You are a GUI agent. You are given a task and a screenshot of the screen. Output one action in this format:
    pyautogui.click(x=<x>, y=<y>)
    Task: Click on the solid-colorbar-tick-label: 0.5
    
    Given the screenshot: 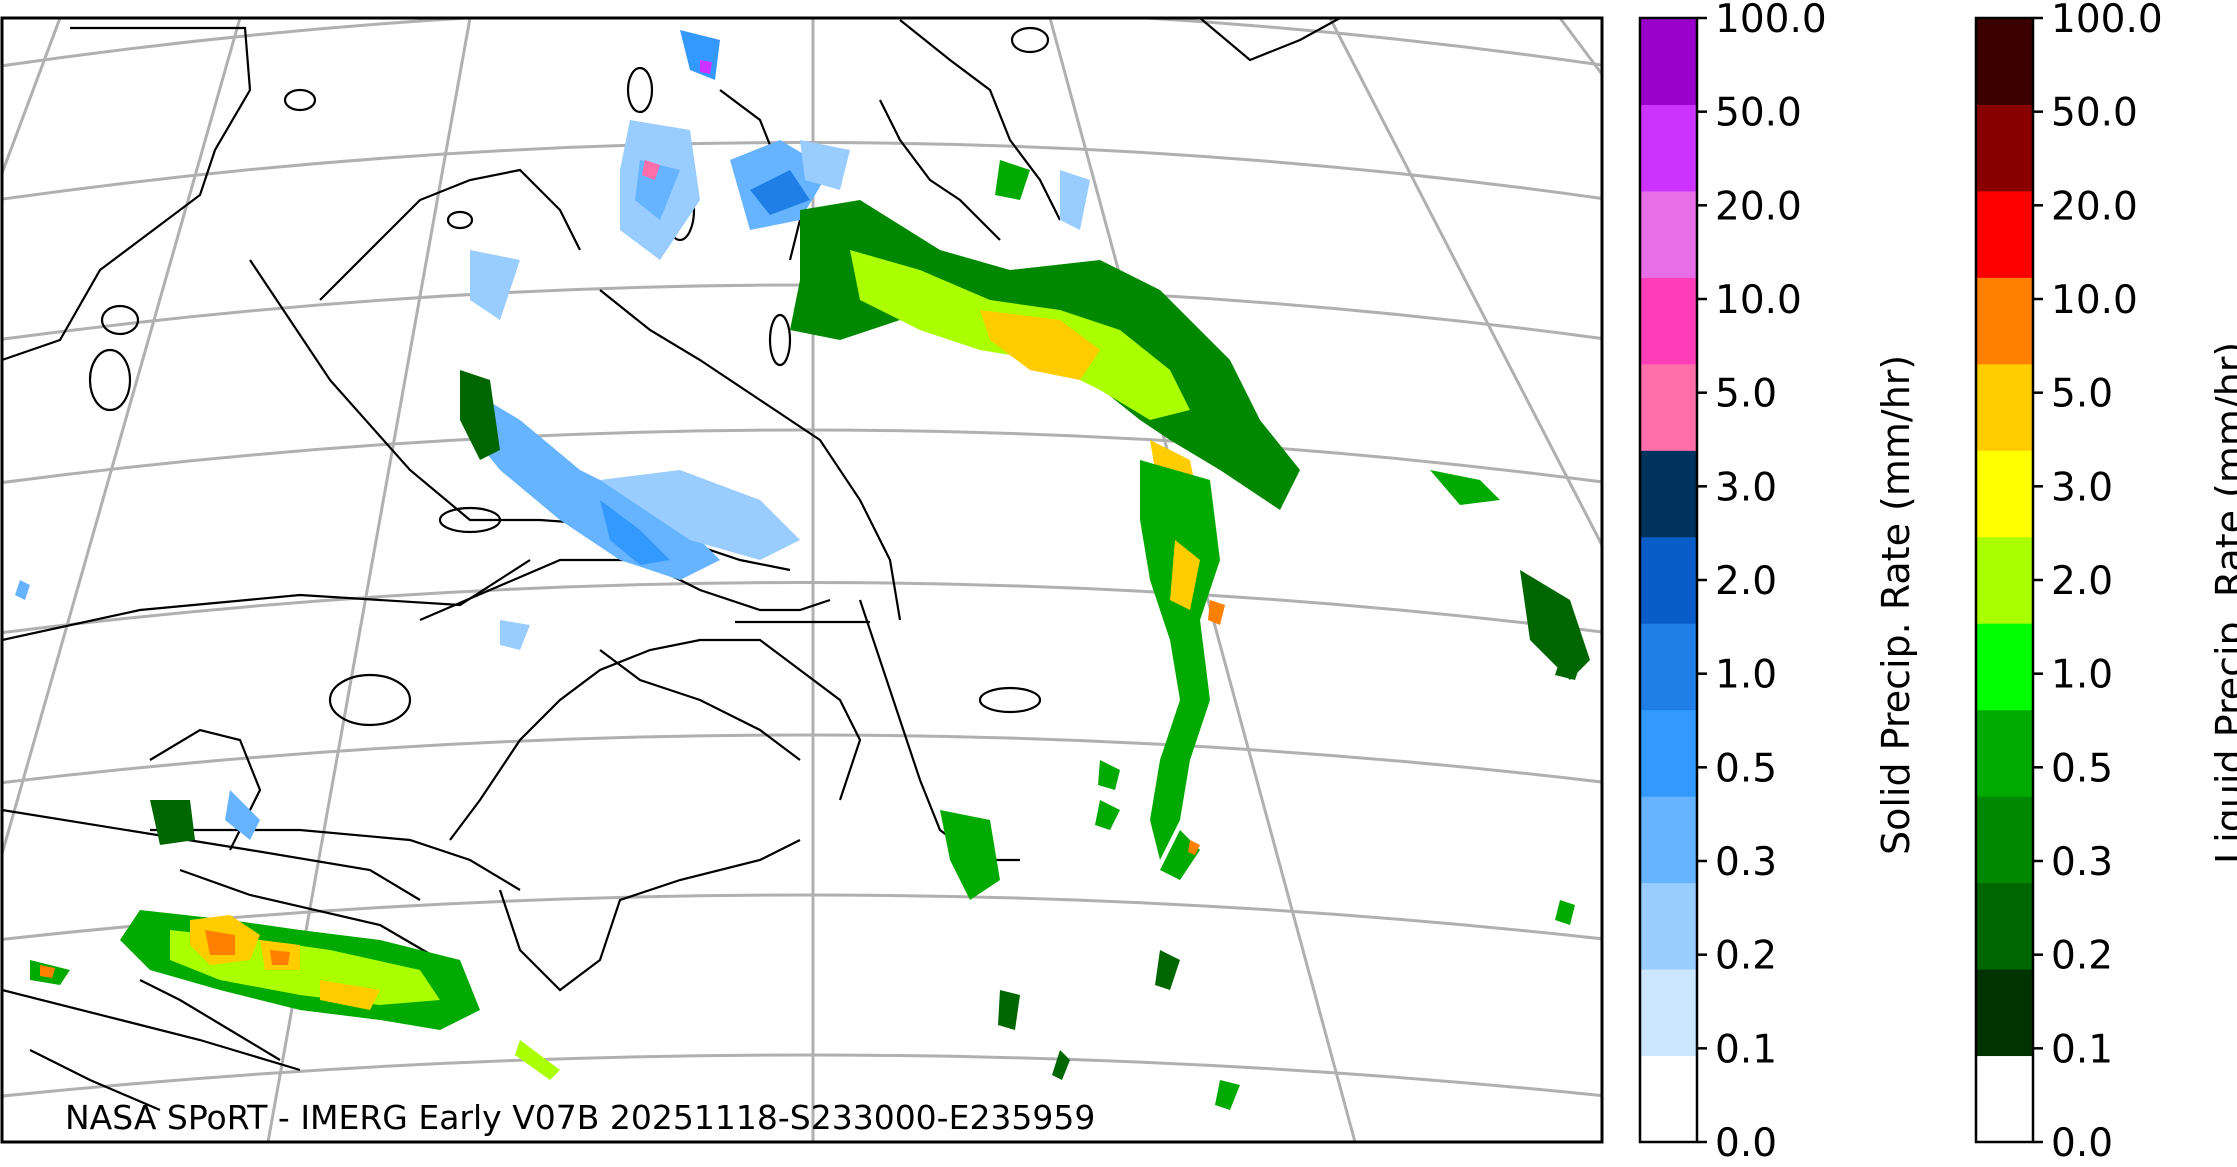 What is the action you would take?
    pyautogui.click(x=1746, y=768)
    